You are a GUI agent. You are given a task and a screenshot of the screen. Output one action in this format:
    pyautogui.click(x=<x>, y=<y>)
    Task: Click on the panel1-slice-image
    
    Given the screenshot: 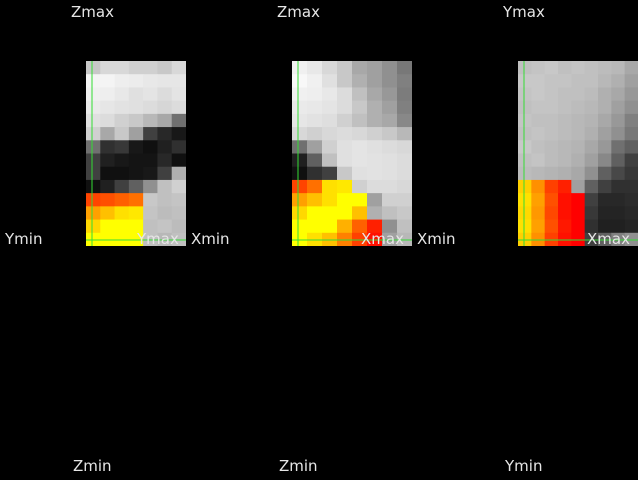 What is the action you would take?
    pyautogui.click(x=136, y=153)
    